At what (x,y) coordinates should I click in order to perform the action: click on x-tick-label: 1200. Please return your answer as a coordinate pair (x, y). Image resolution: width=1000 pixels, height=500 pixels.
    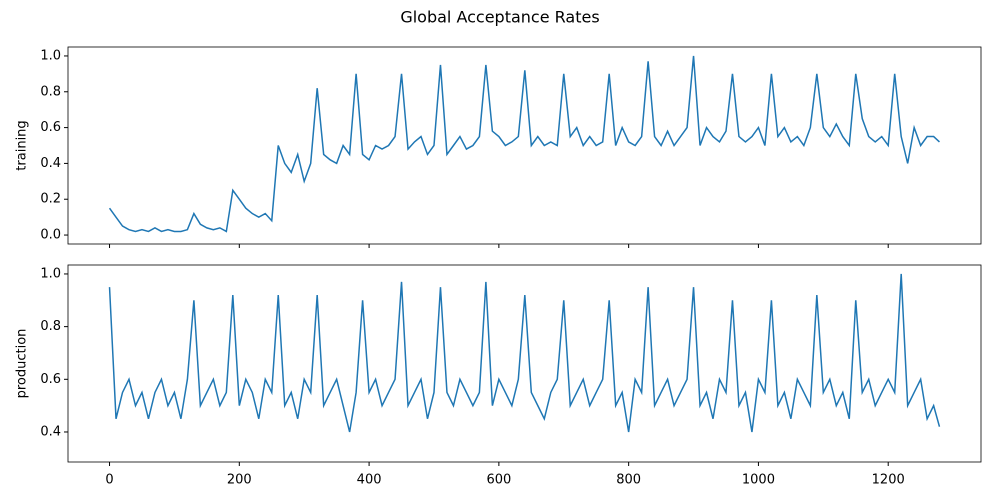
    Looking at the image, I should click on (888, 480).